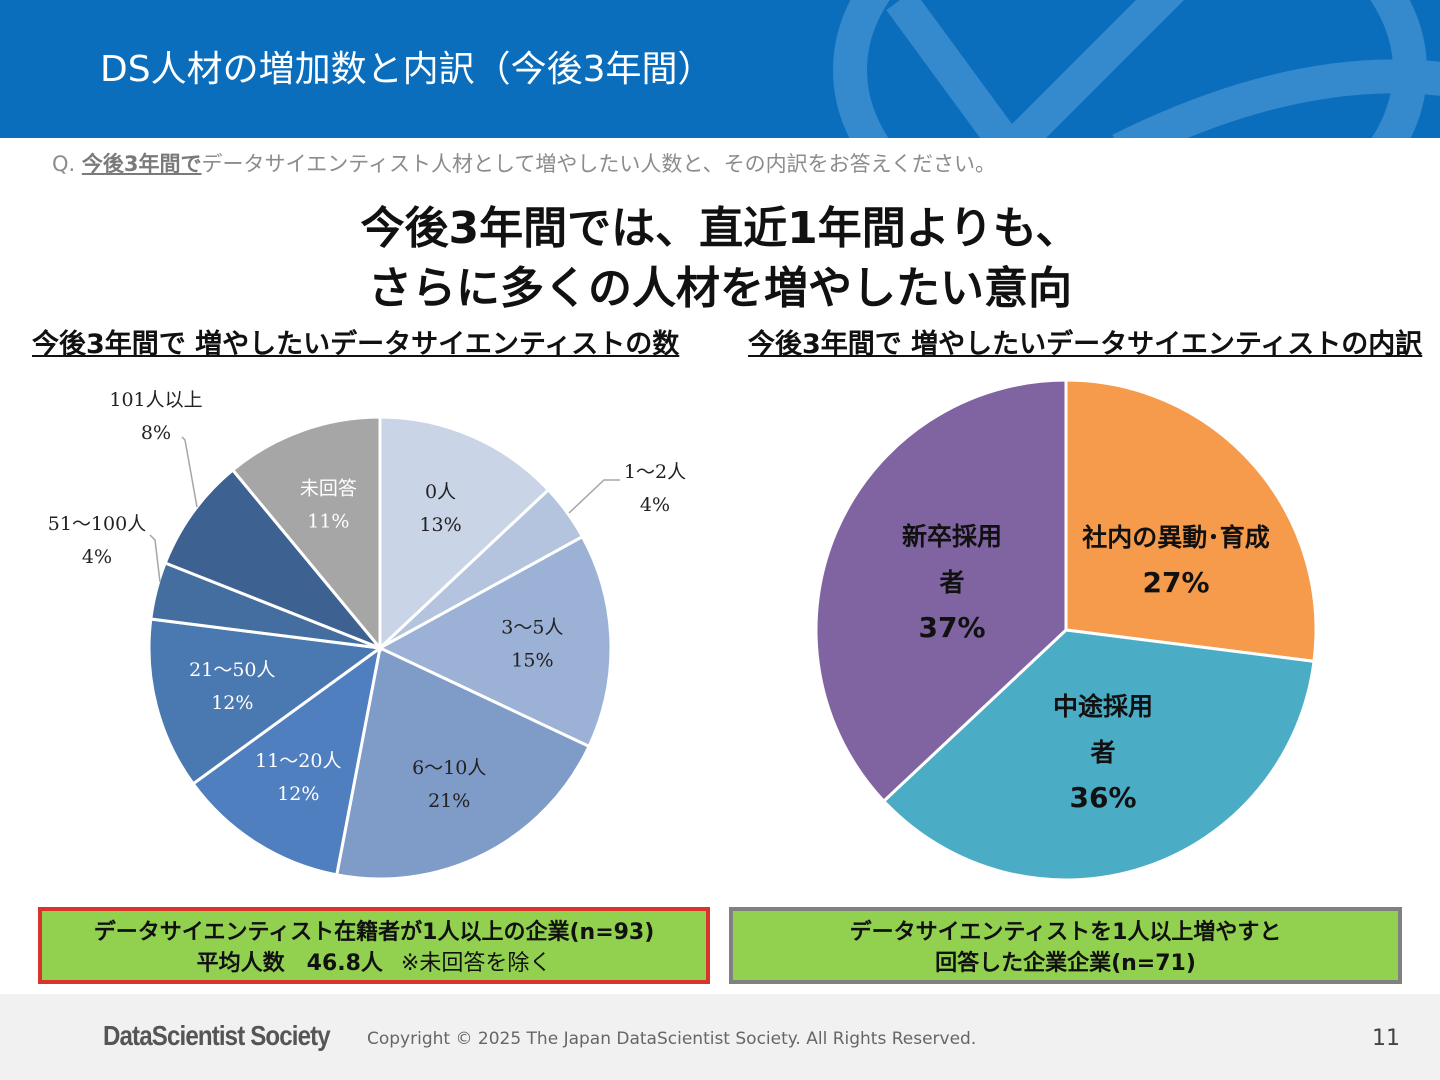  I want to click on right-pie-category-label-0: 社内の異動･育成, so click(1176, 537).